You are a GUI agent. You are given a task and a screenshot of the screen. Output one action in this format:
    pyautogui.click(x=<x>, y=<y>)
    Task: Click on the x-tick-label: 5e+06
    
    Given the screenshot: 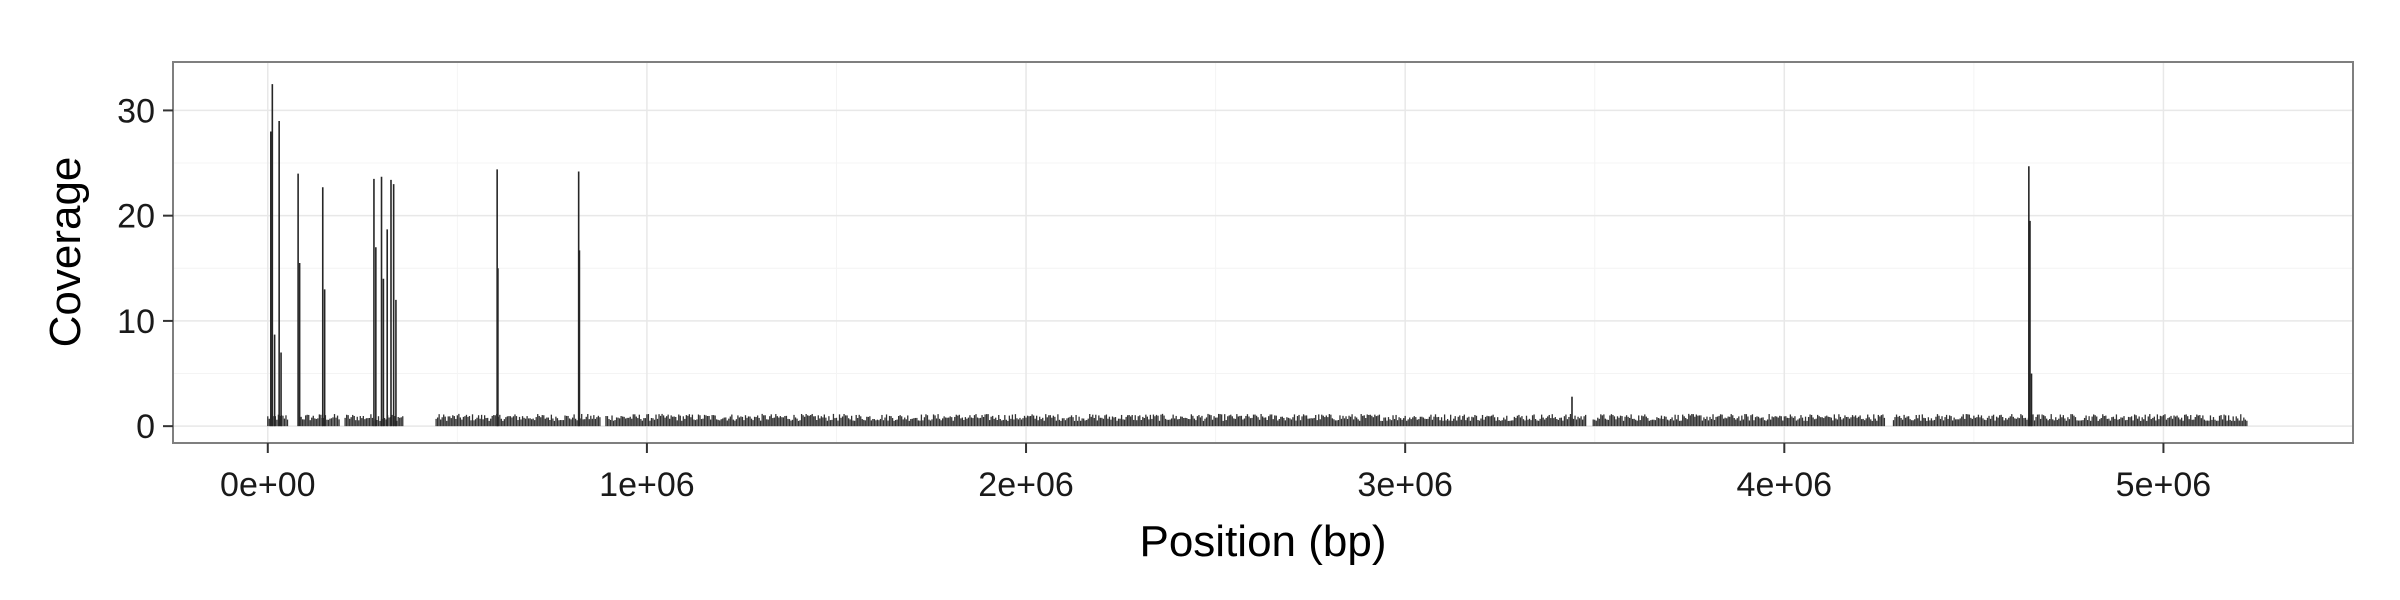 What is the action you would take?
    pyautogui.click(x=2164, y=485)
    